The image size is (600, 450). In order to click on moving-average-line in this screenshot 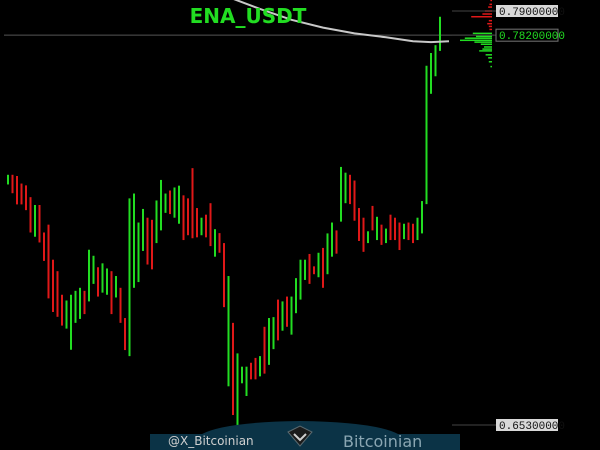, I will do `click(341, 22)`.